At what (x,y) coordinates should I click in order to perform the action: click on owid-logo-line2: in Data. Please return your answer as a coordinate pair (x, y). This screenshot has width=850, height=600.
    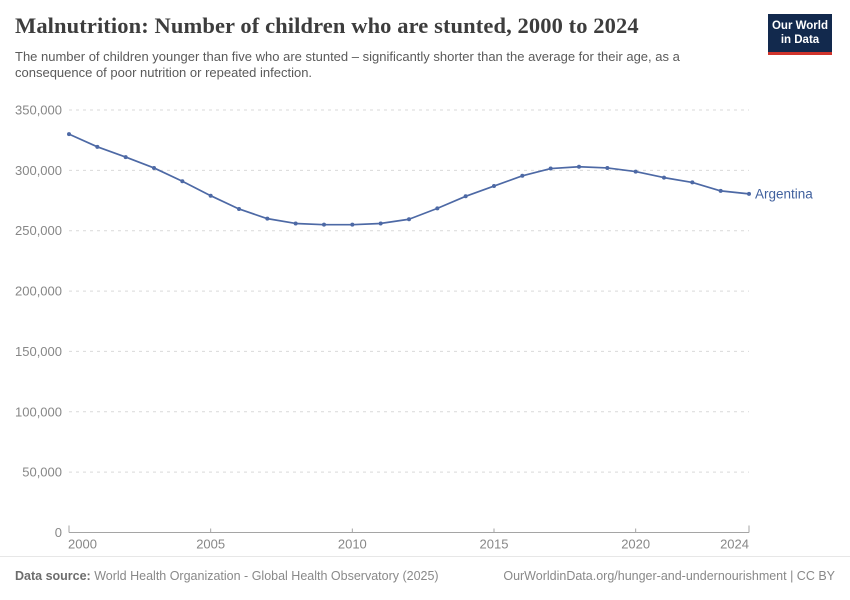
    Looking at the image, I should click on (800, 40).